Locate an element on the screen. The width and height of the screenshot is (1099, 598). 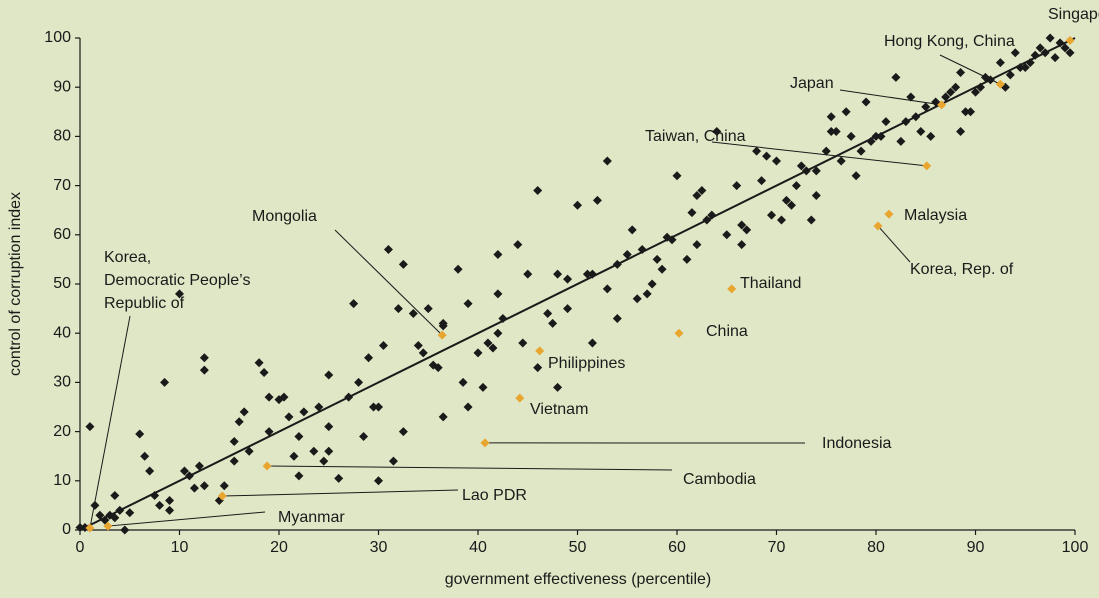
y-tick-label: 60 is located at coordinates (62, 234).